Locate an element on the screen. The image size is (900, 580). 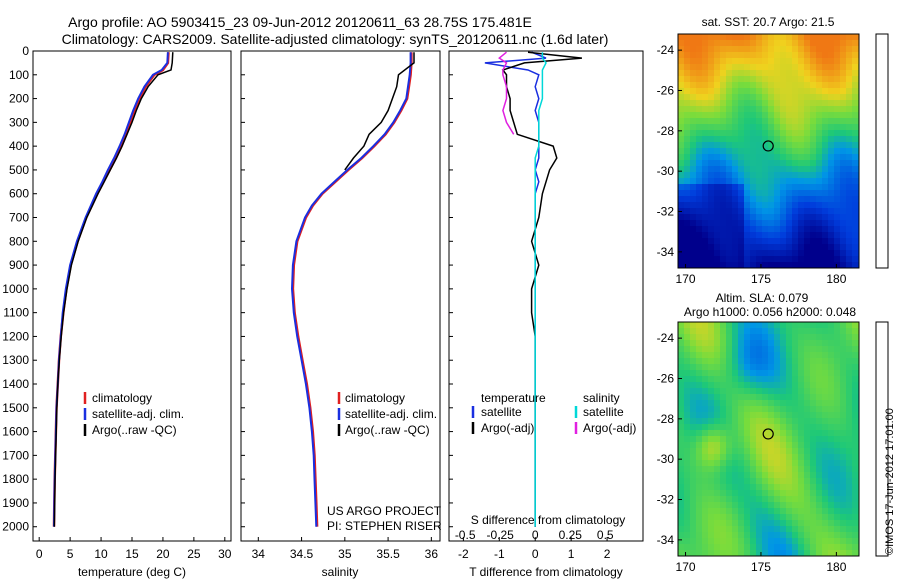
temperature-xlabel: temperature (deg C) is located at coordinates (132, 572).